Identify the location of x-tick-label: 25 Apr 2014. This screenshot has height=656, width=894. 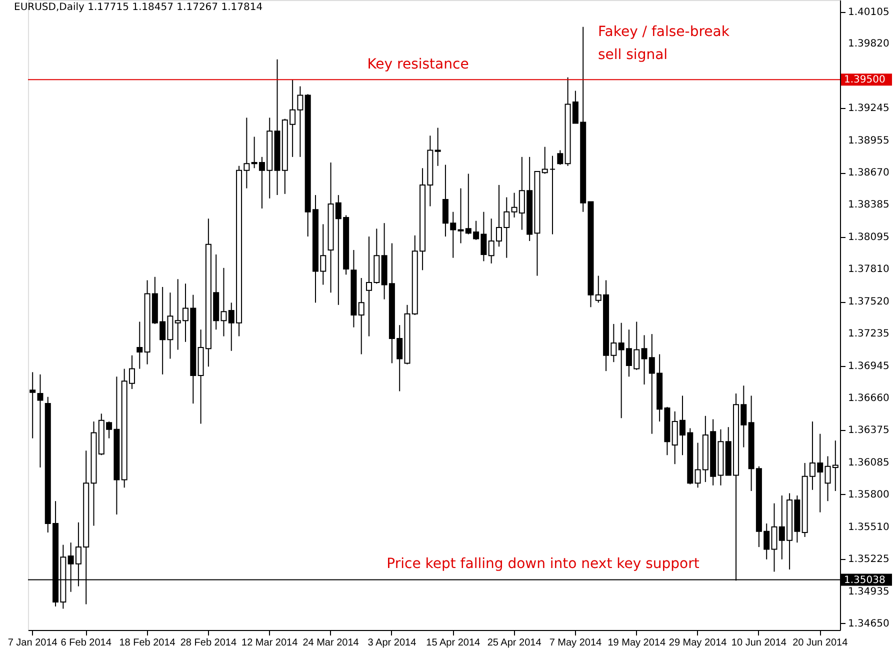
(514, 643).